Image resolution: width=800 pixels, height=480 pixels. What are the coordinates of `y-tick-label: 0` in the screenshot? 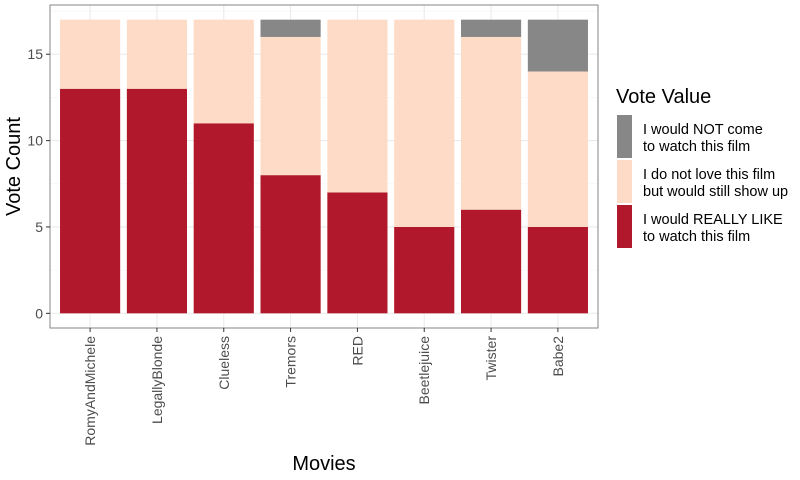 It's located at (39, 313).